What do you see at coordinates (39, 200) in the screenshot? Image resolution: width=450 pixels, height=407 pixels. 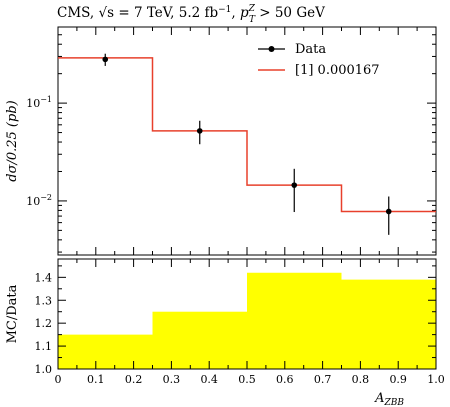 I see `top-ytick-label: 10⁻²` at bounding box center [39, 200].